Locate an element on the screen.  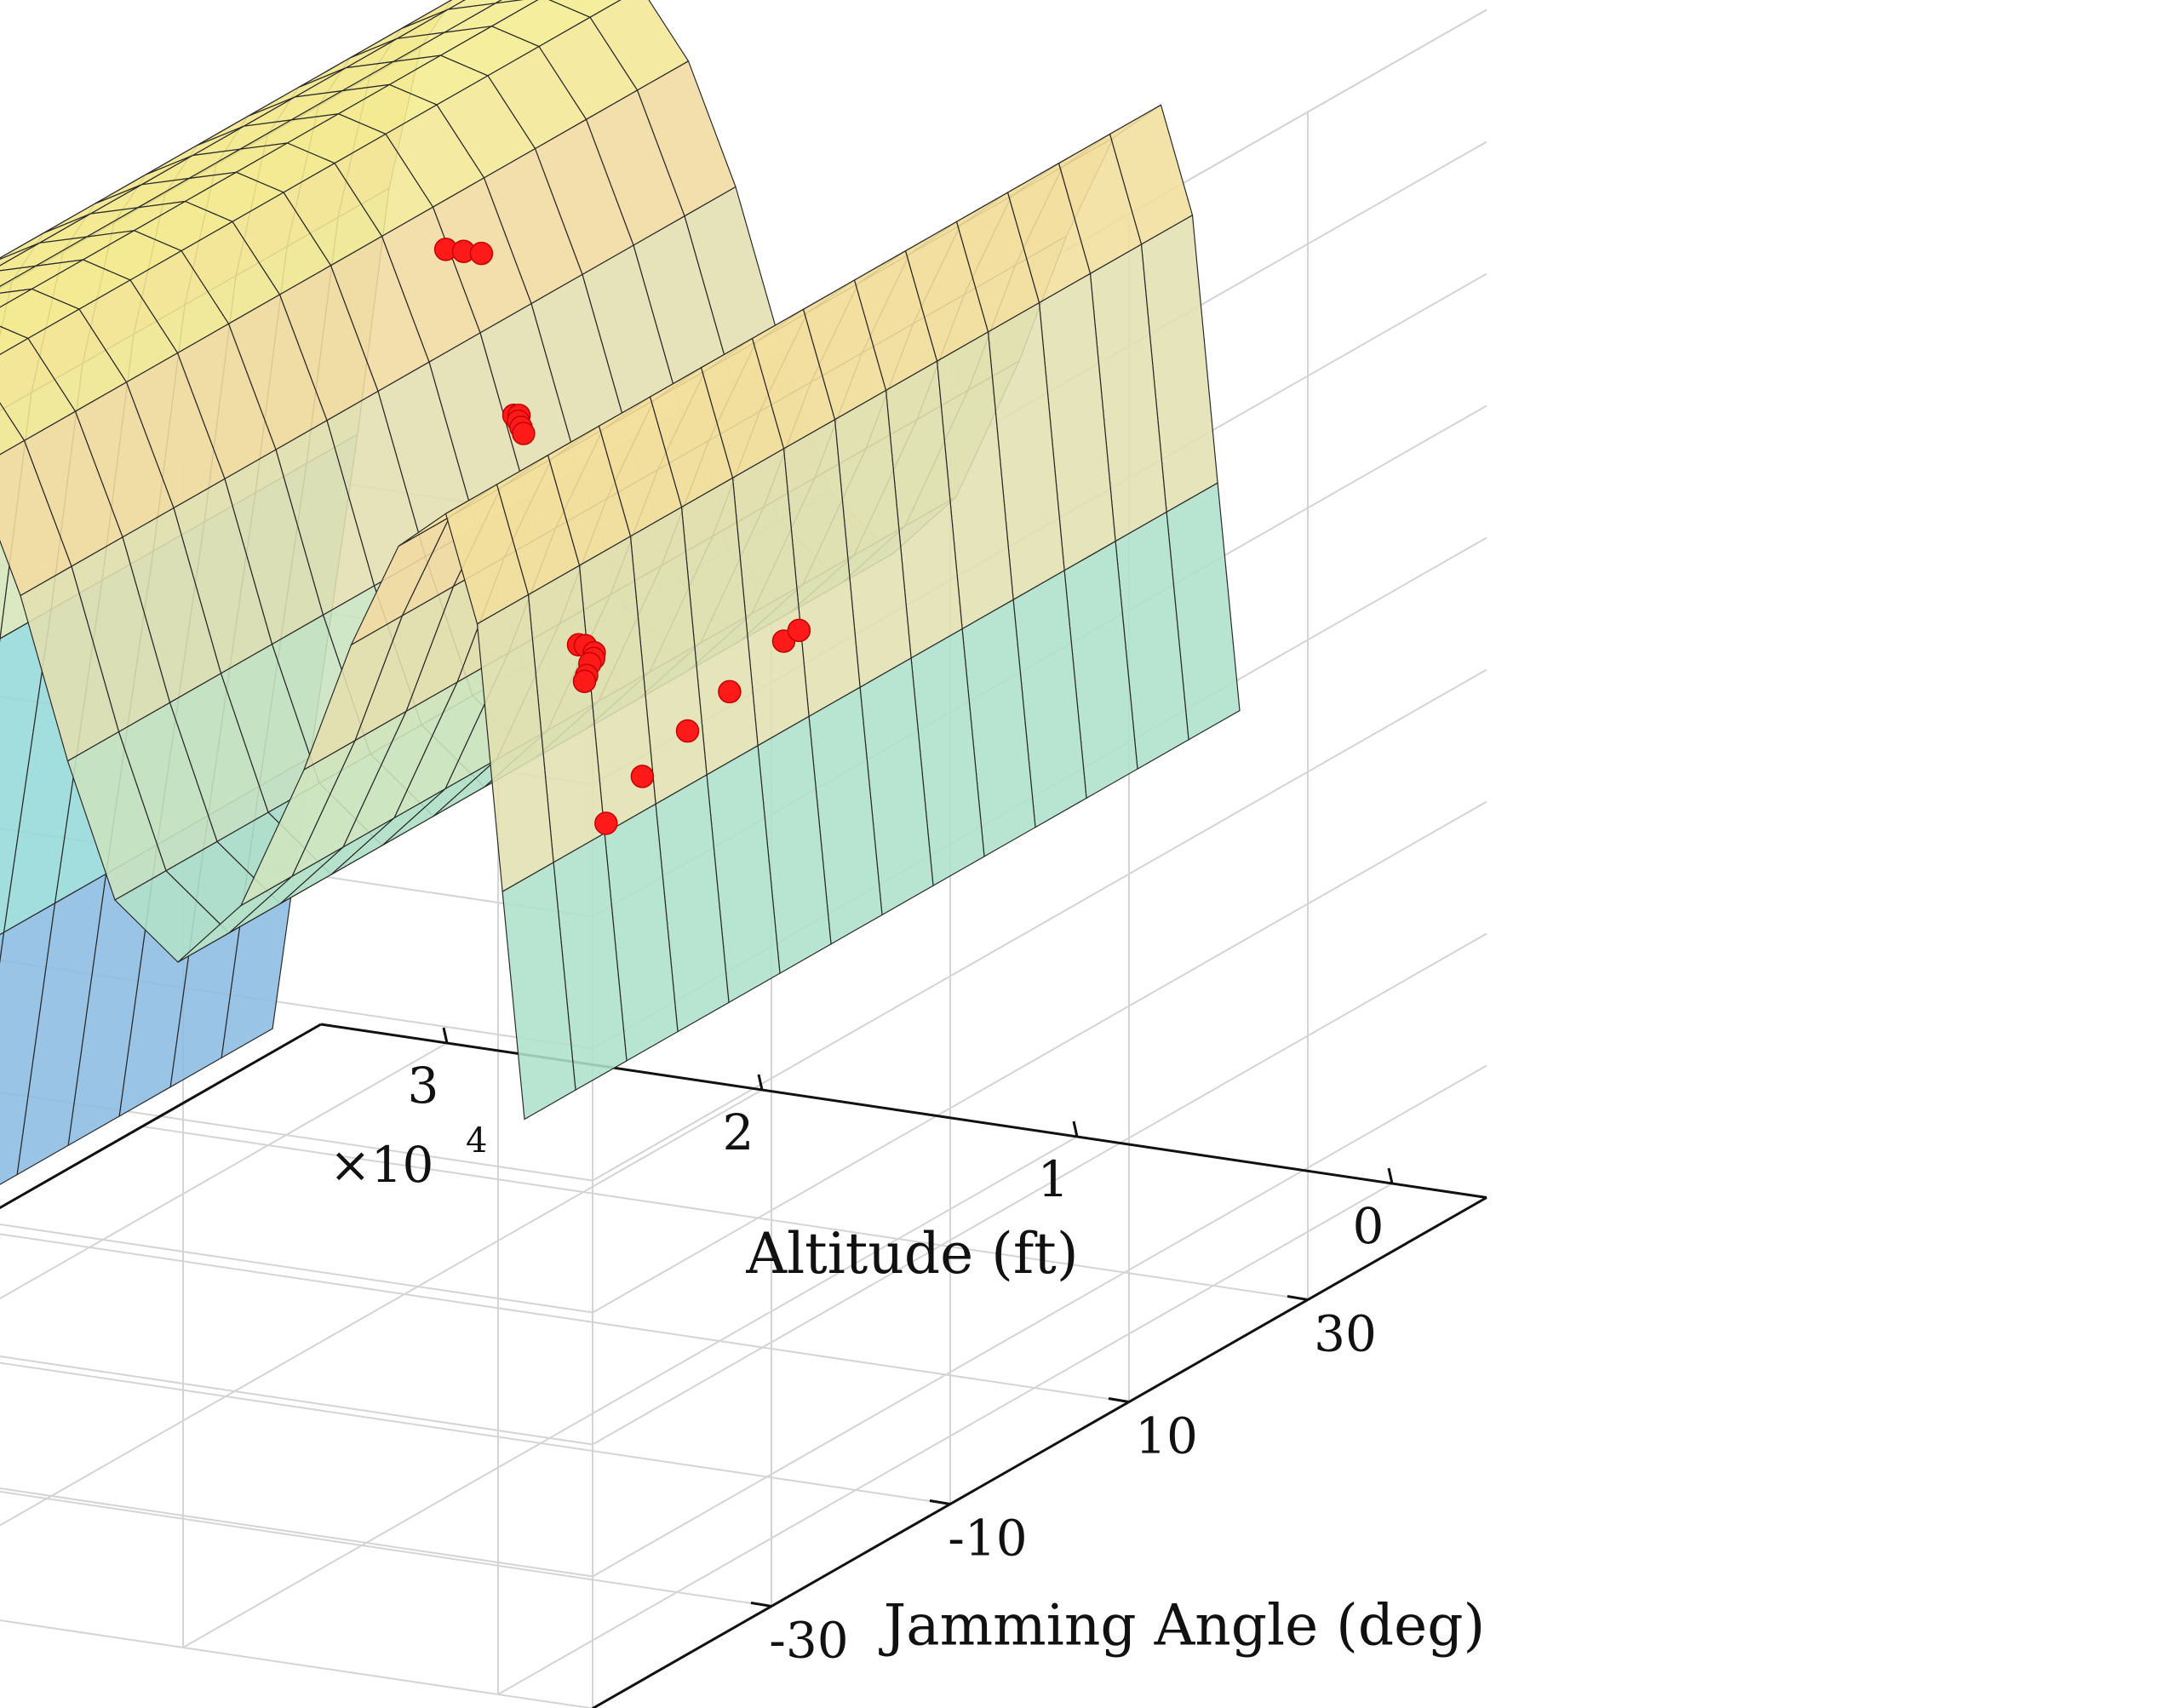
altitude-multiplier: ×10 is located at coordinates (381, 1165).